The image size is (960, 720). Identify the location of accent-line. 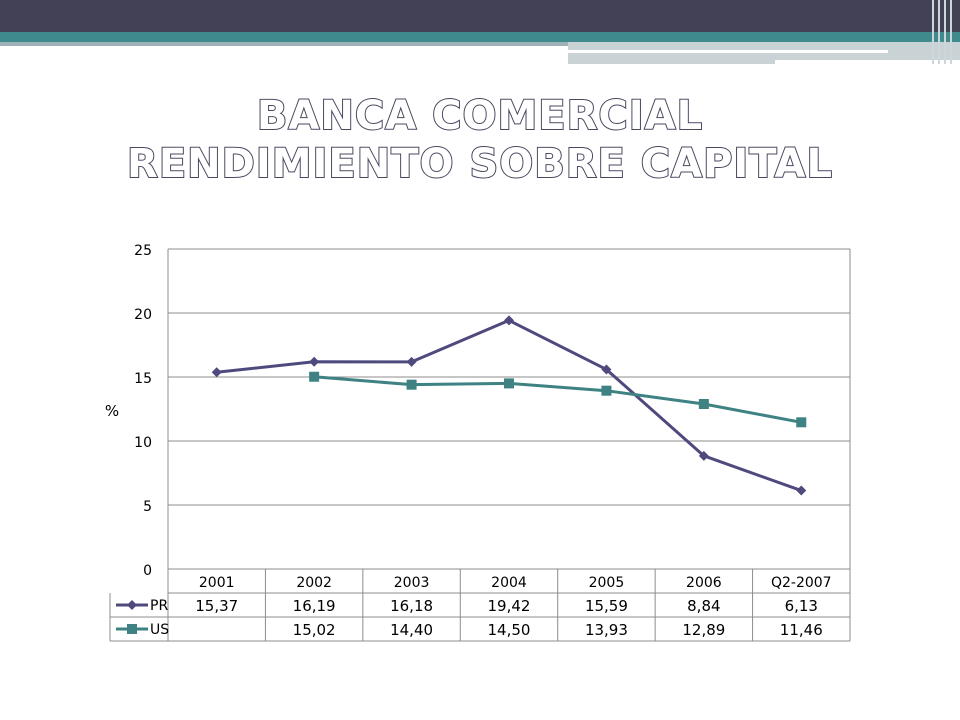
(728, 51).